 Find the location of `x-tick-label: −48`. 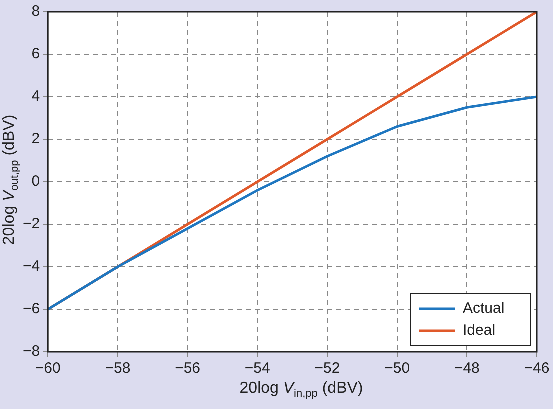

x-tick-label: −48 is located at coordinates (467, 369).